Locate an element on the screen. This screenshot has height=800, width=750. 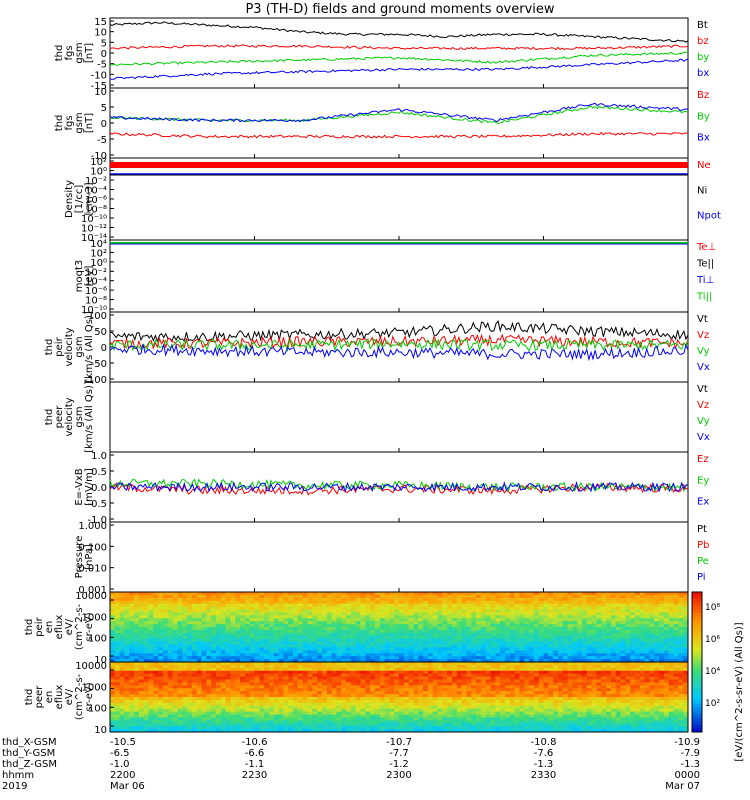
legend-label: Ti|| is located at coordinates (704, 297).